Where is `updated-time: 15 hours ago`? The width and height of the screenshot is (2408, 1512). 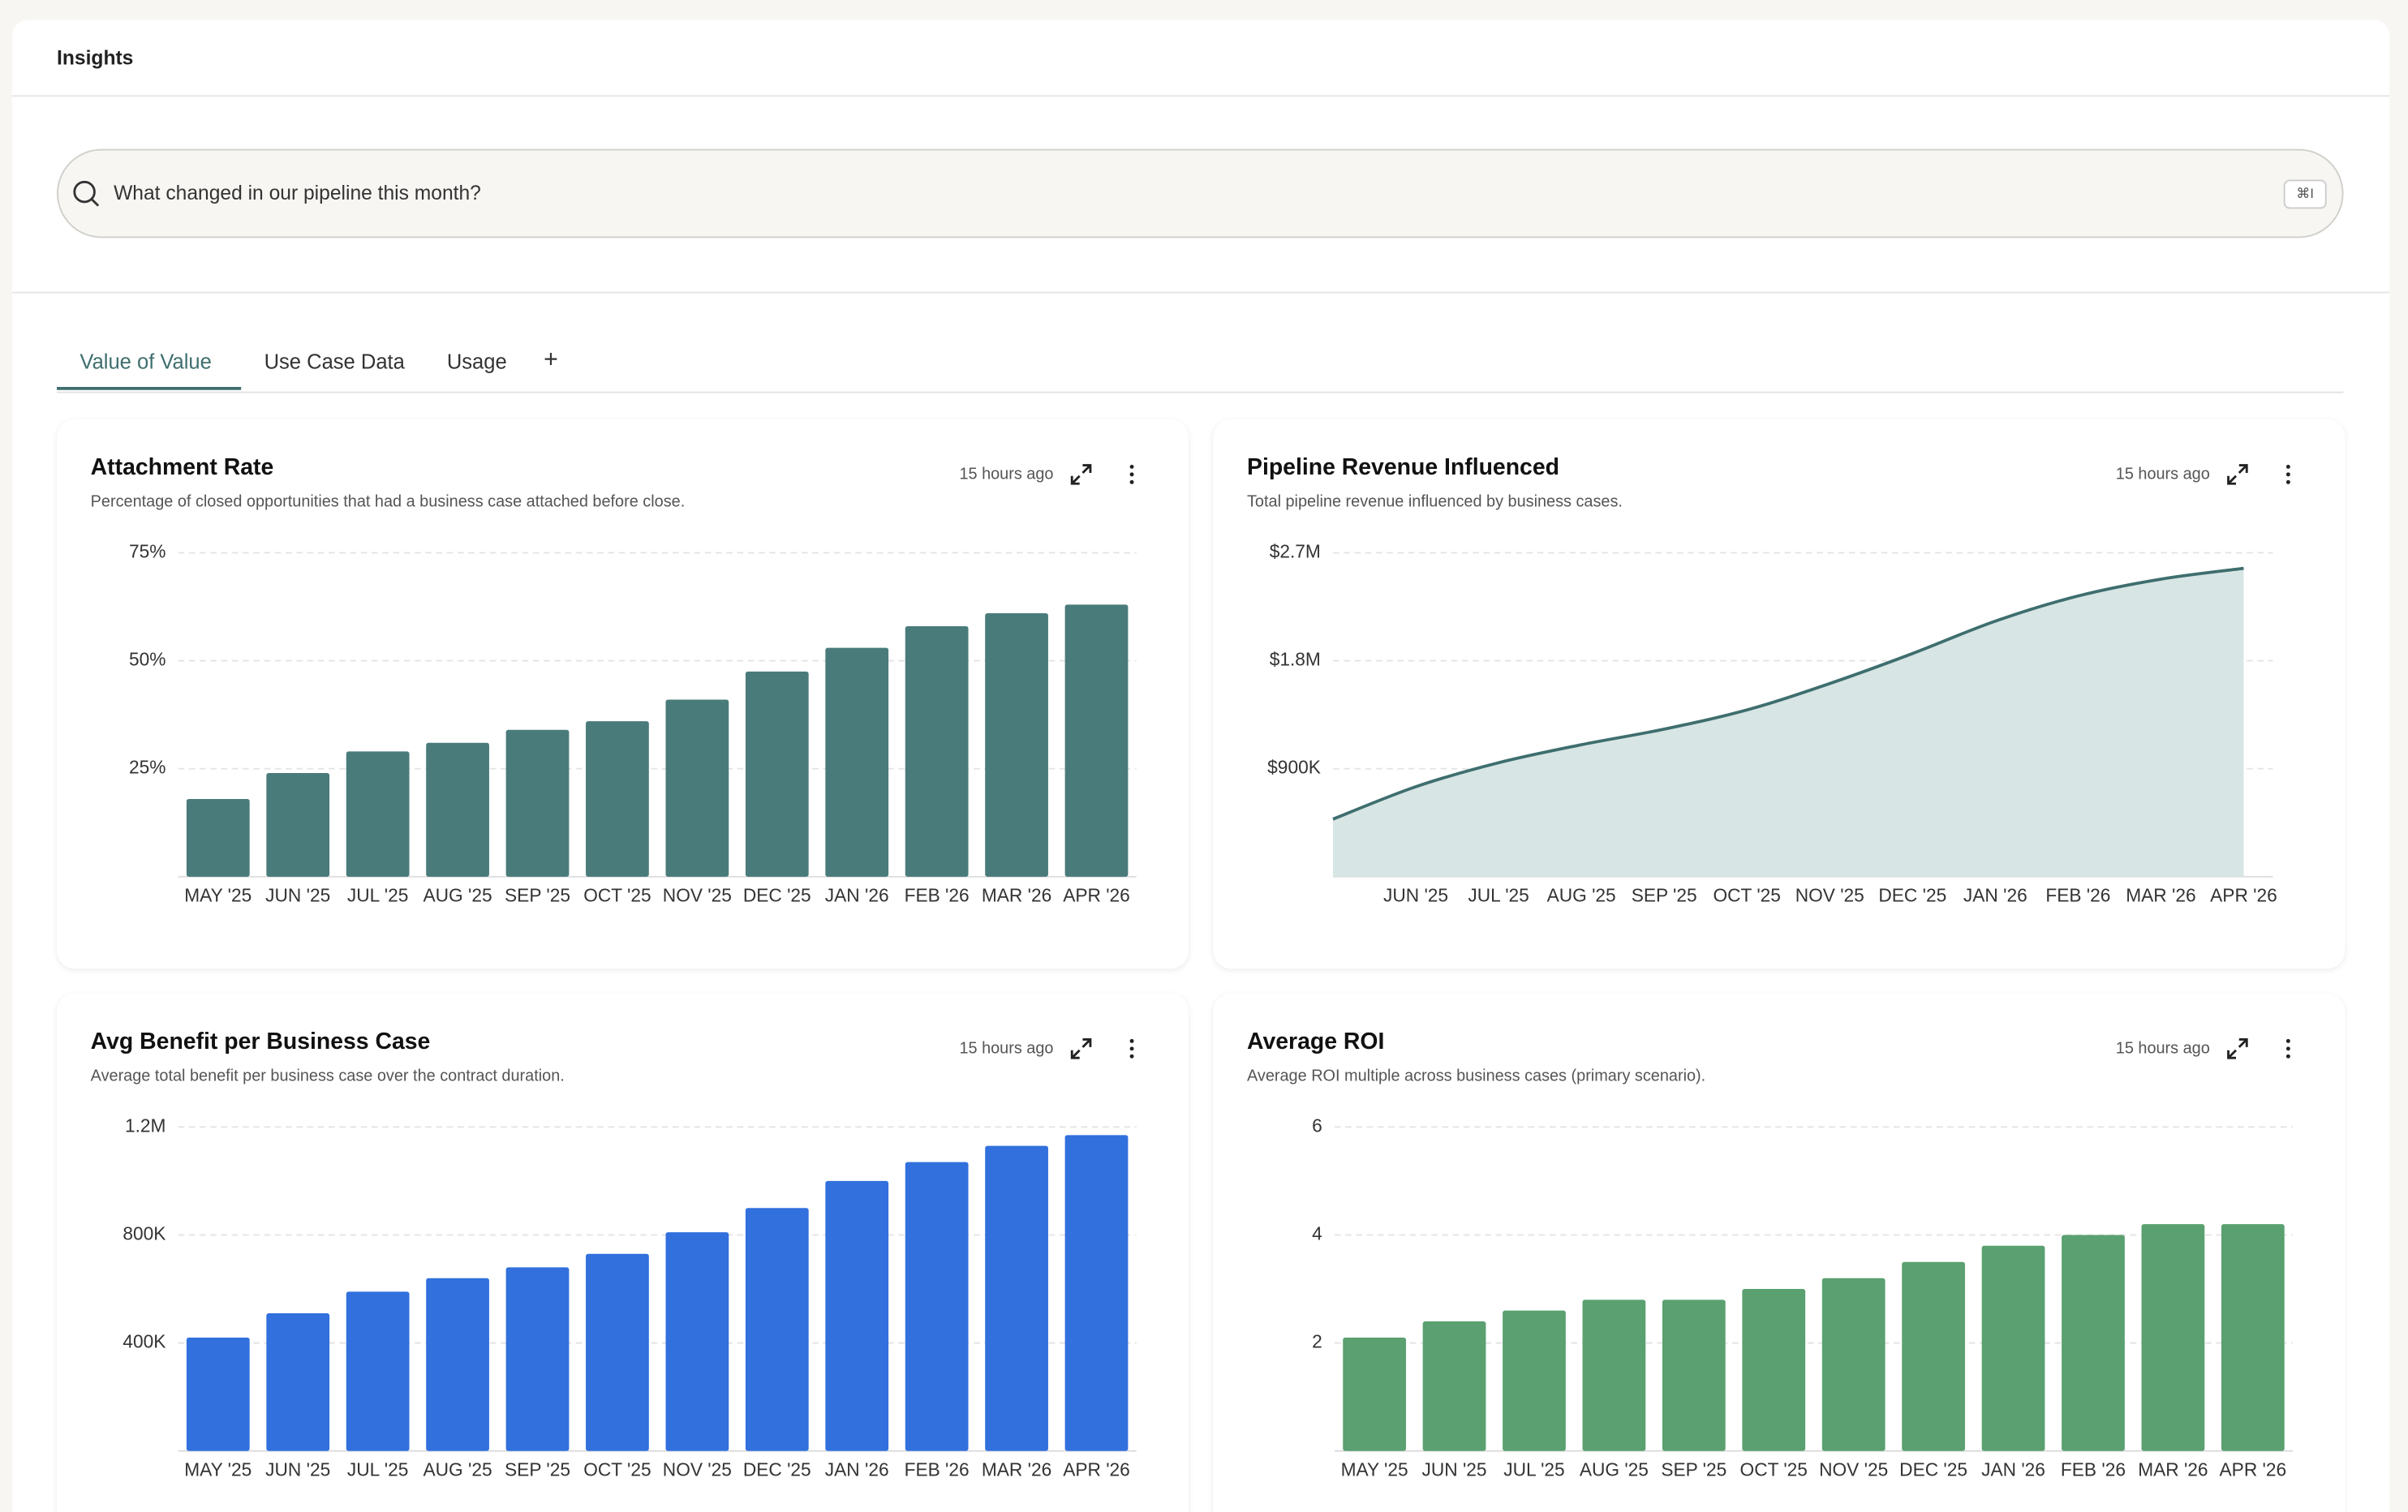
updated-time: 15 hours ago is located at coordinates (1006, 1049).